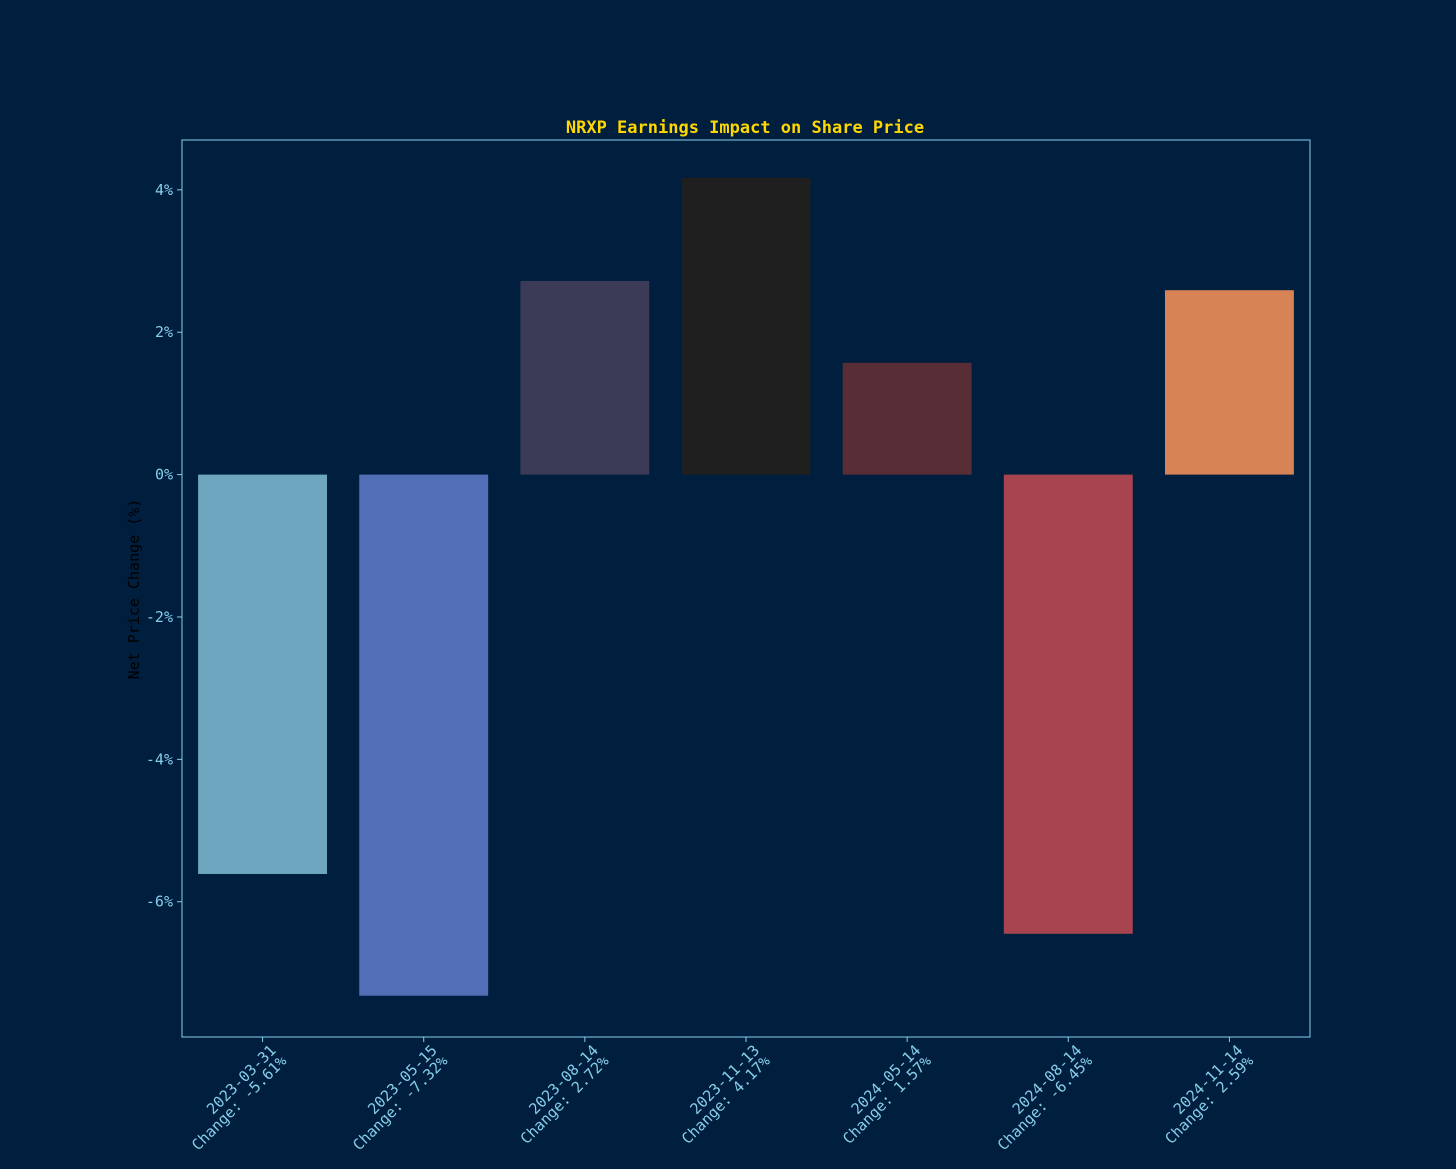  Describe the element at coordinates (720, 1094) in the screenshot. I see `x-tick-label: 2023-11-13Change: 4.17%` at that location.